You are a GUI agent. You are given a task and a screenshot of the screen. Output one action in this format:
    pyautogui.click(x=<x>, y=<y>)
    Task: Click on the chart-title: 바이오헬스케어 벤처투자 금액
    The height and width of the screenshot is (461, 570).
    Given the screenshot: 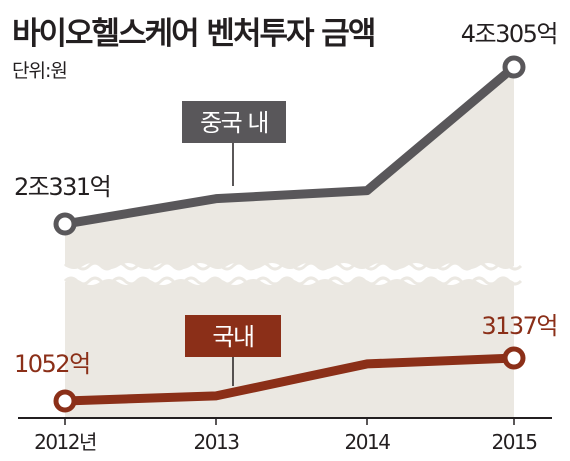 What is the action you would take?
    pyautogui.click(x=194, y=34)
    